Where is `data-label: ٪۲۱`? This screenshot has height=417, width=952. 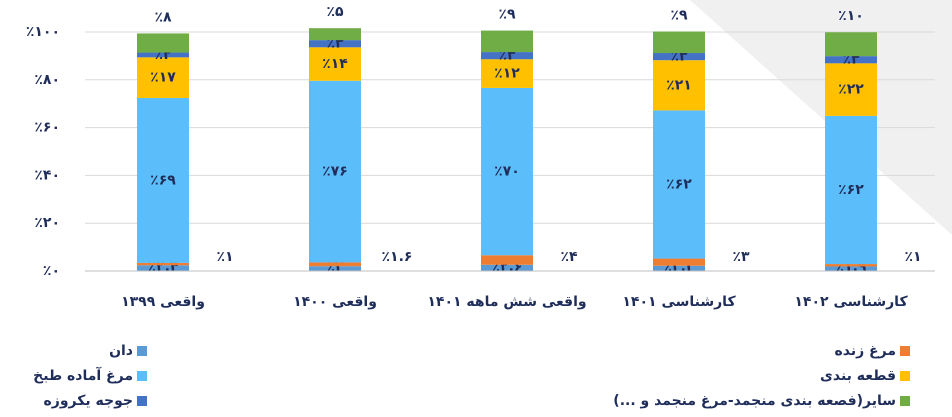
data-label: ٪۲۱ is located at coordinates (679, 85).